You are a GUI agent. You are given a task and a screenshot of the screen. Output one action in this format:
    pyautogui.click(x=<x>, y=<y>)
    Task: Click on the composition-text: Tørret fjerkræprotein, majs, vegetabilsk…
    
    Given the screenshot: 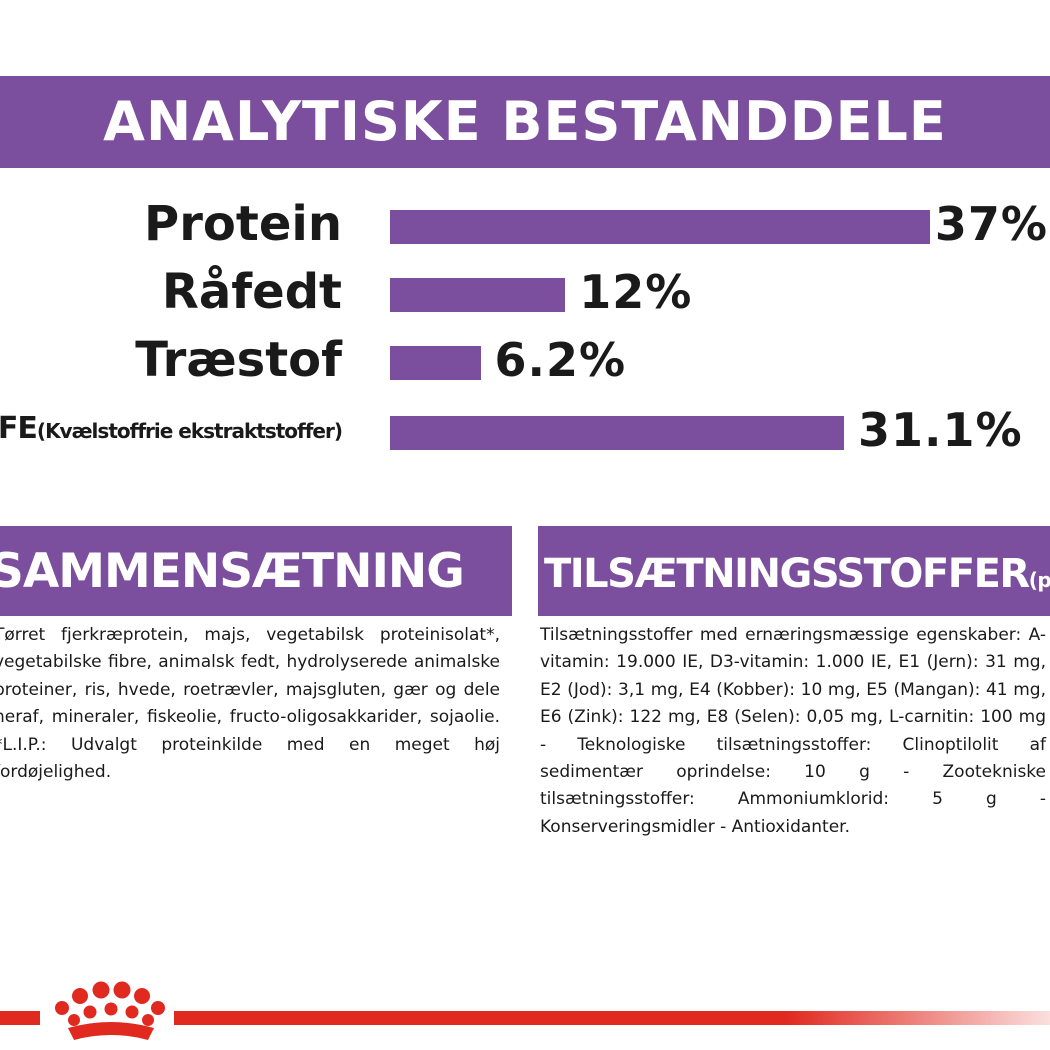 What is the action you would take?
    pyautogui.click(x=250, y=704)
    